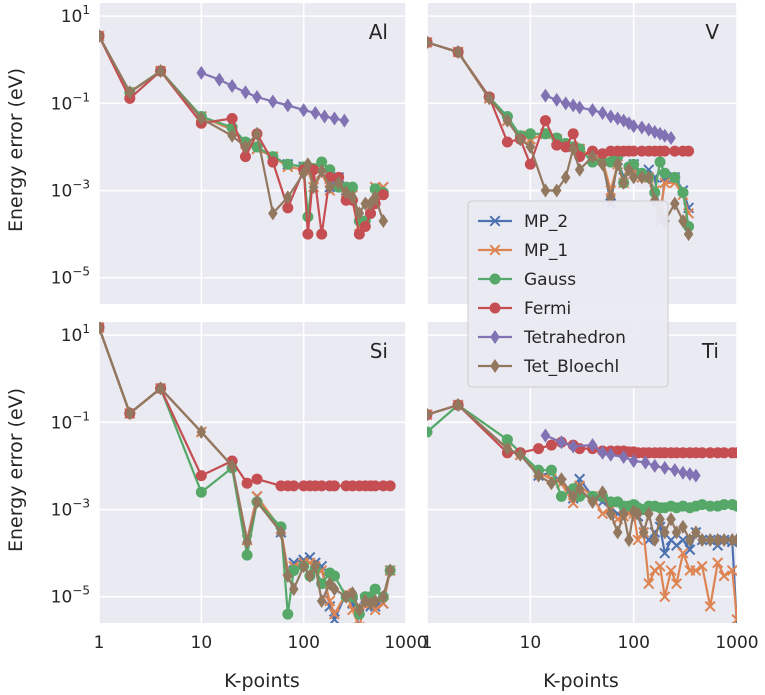  Describe the element at coordinates (548, 367) in the screenshot. I see `legend-entry-tet-bloechl: Tet_Bloechl` at that location.